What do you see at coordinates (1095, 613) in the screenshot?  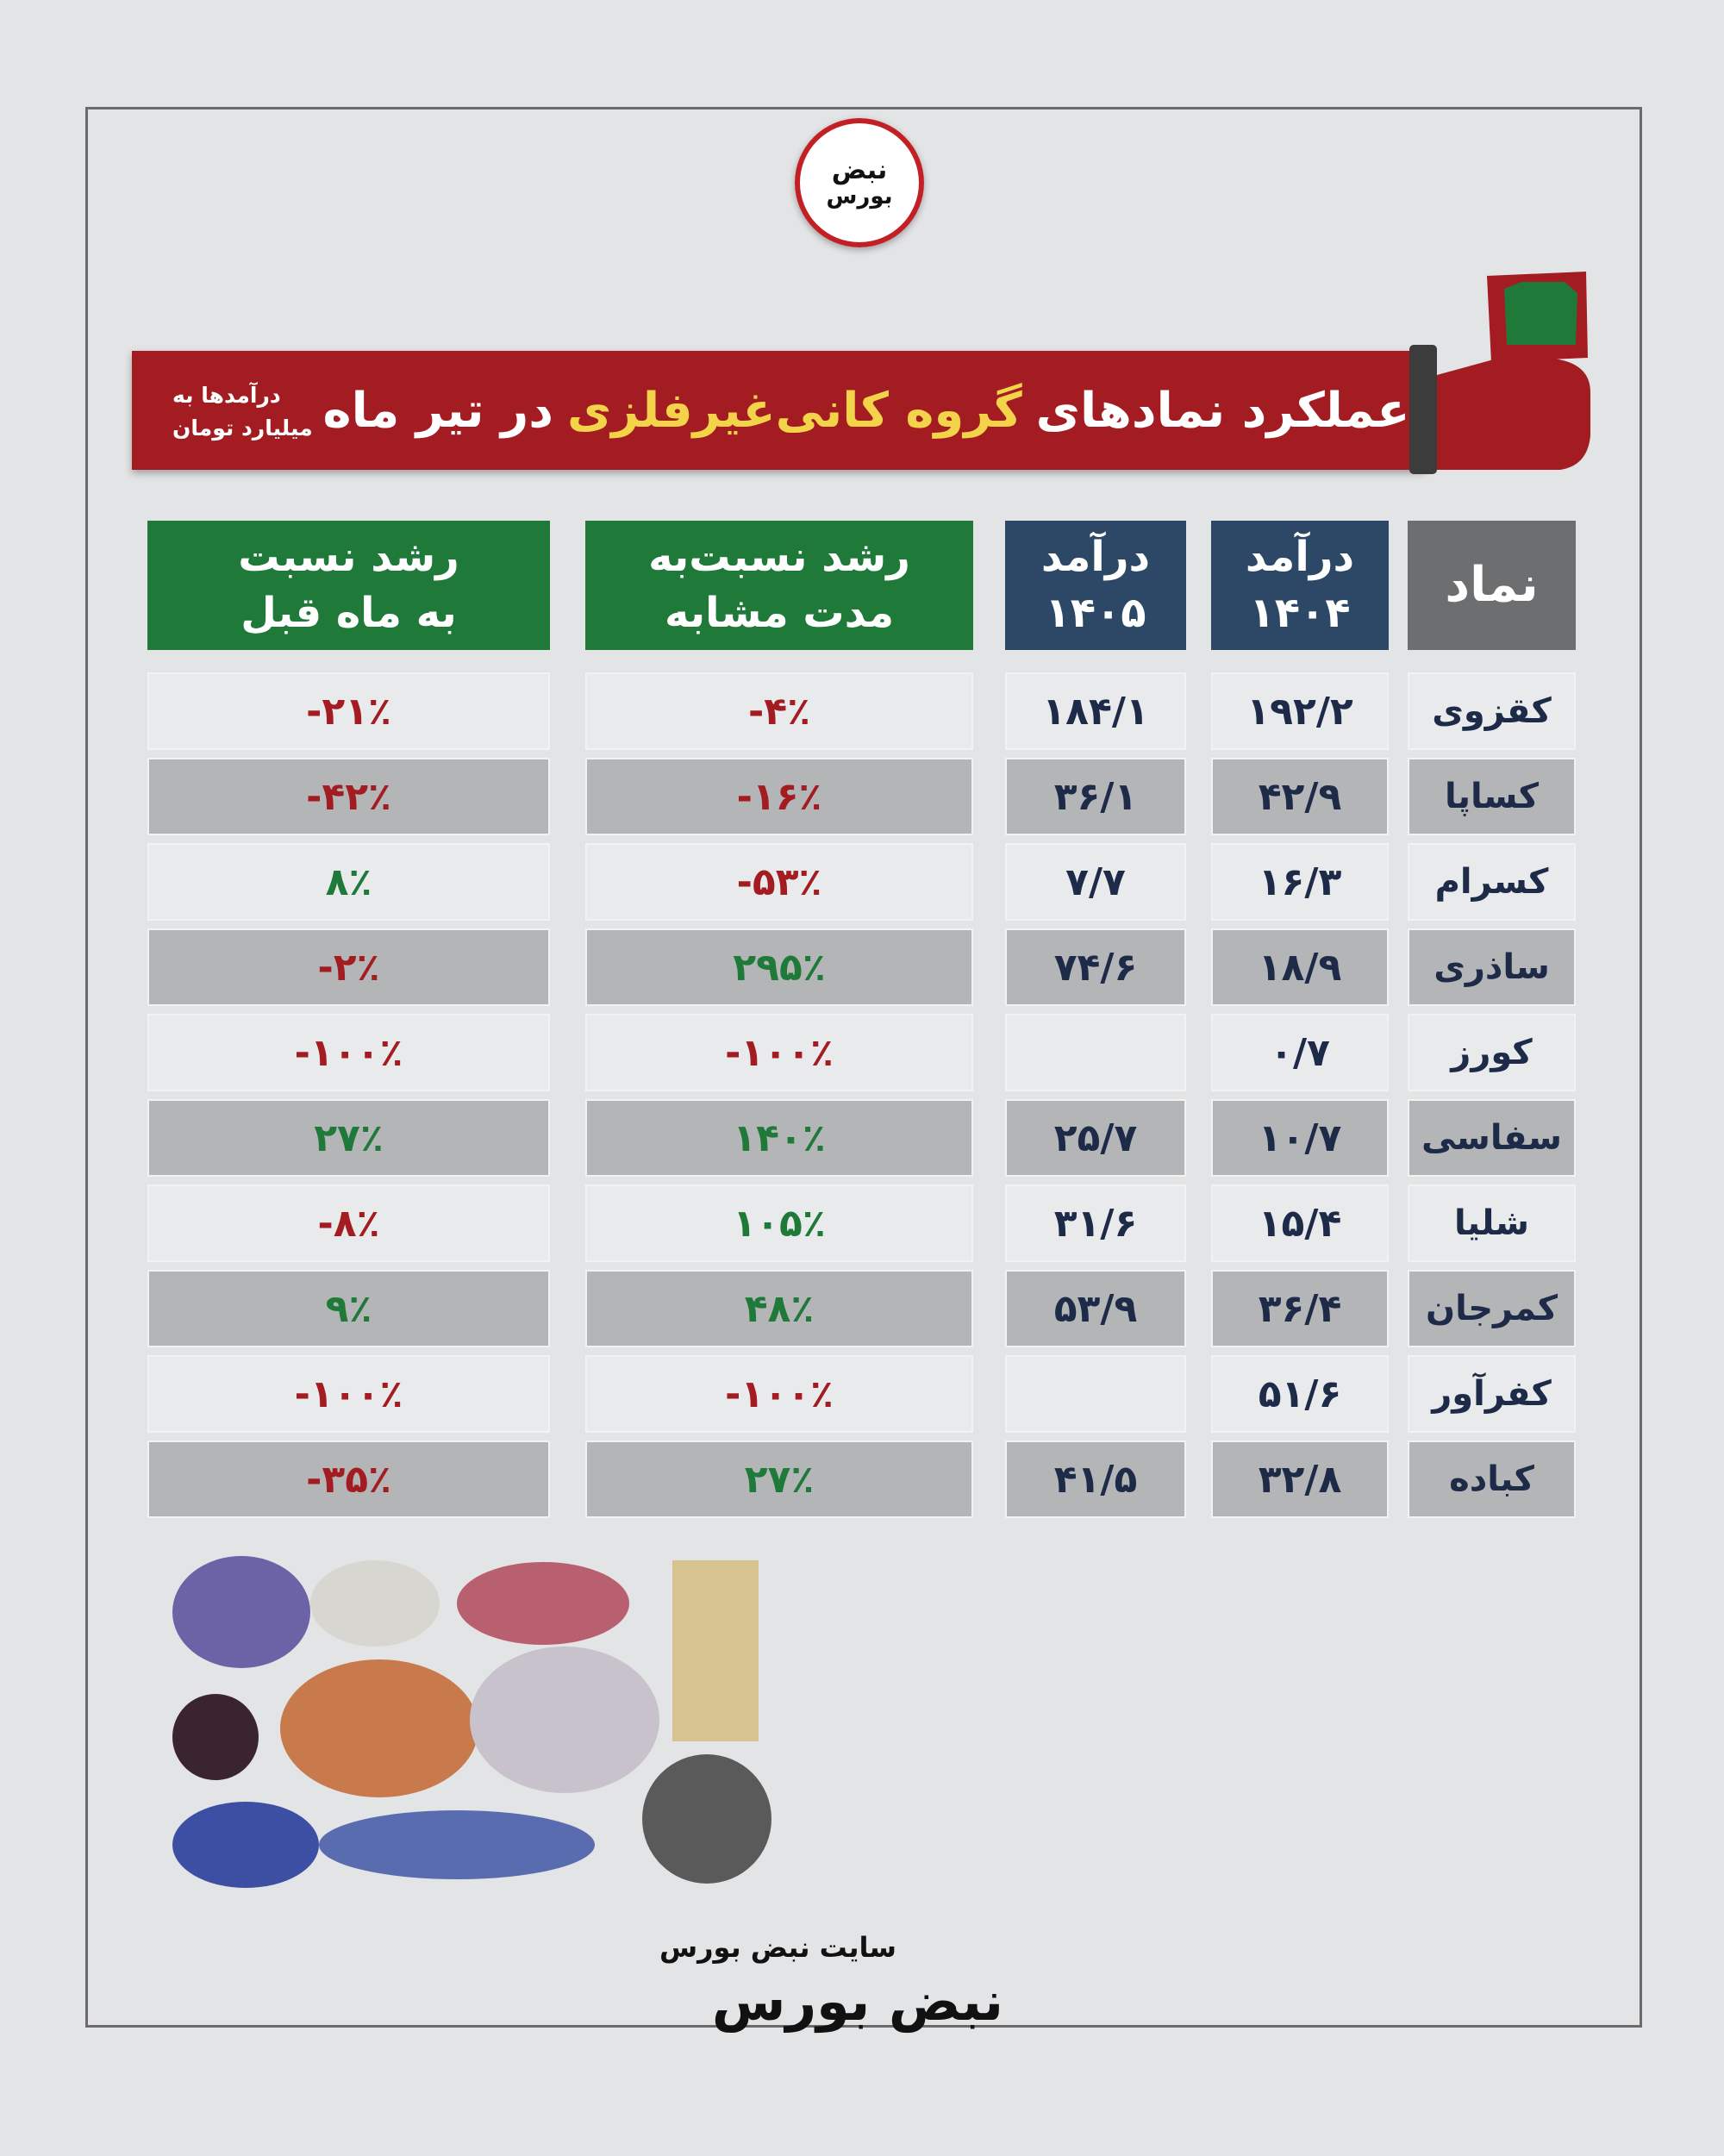 I see `column-header-line: ۱۴۰۵` at bounding box center [1095, 613].